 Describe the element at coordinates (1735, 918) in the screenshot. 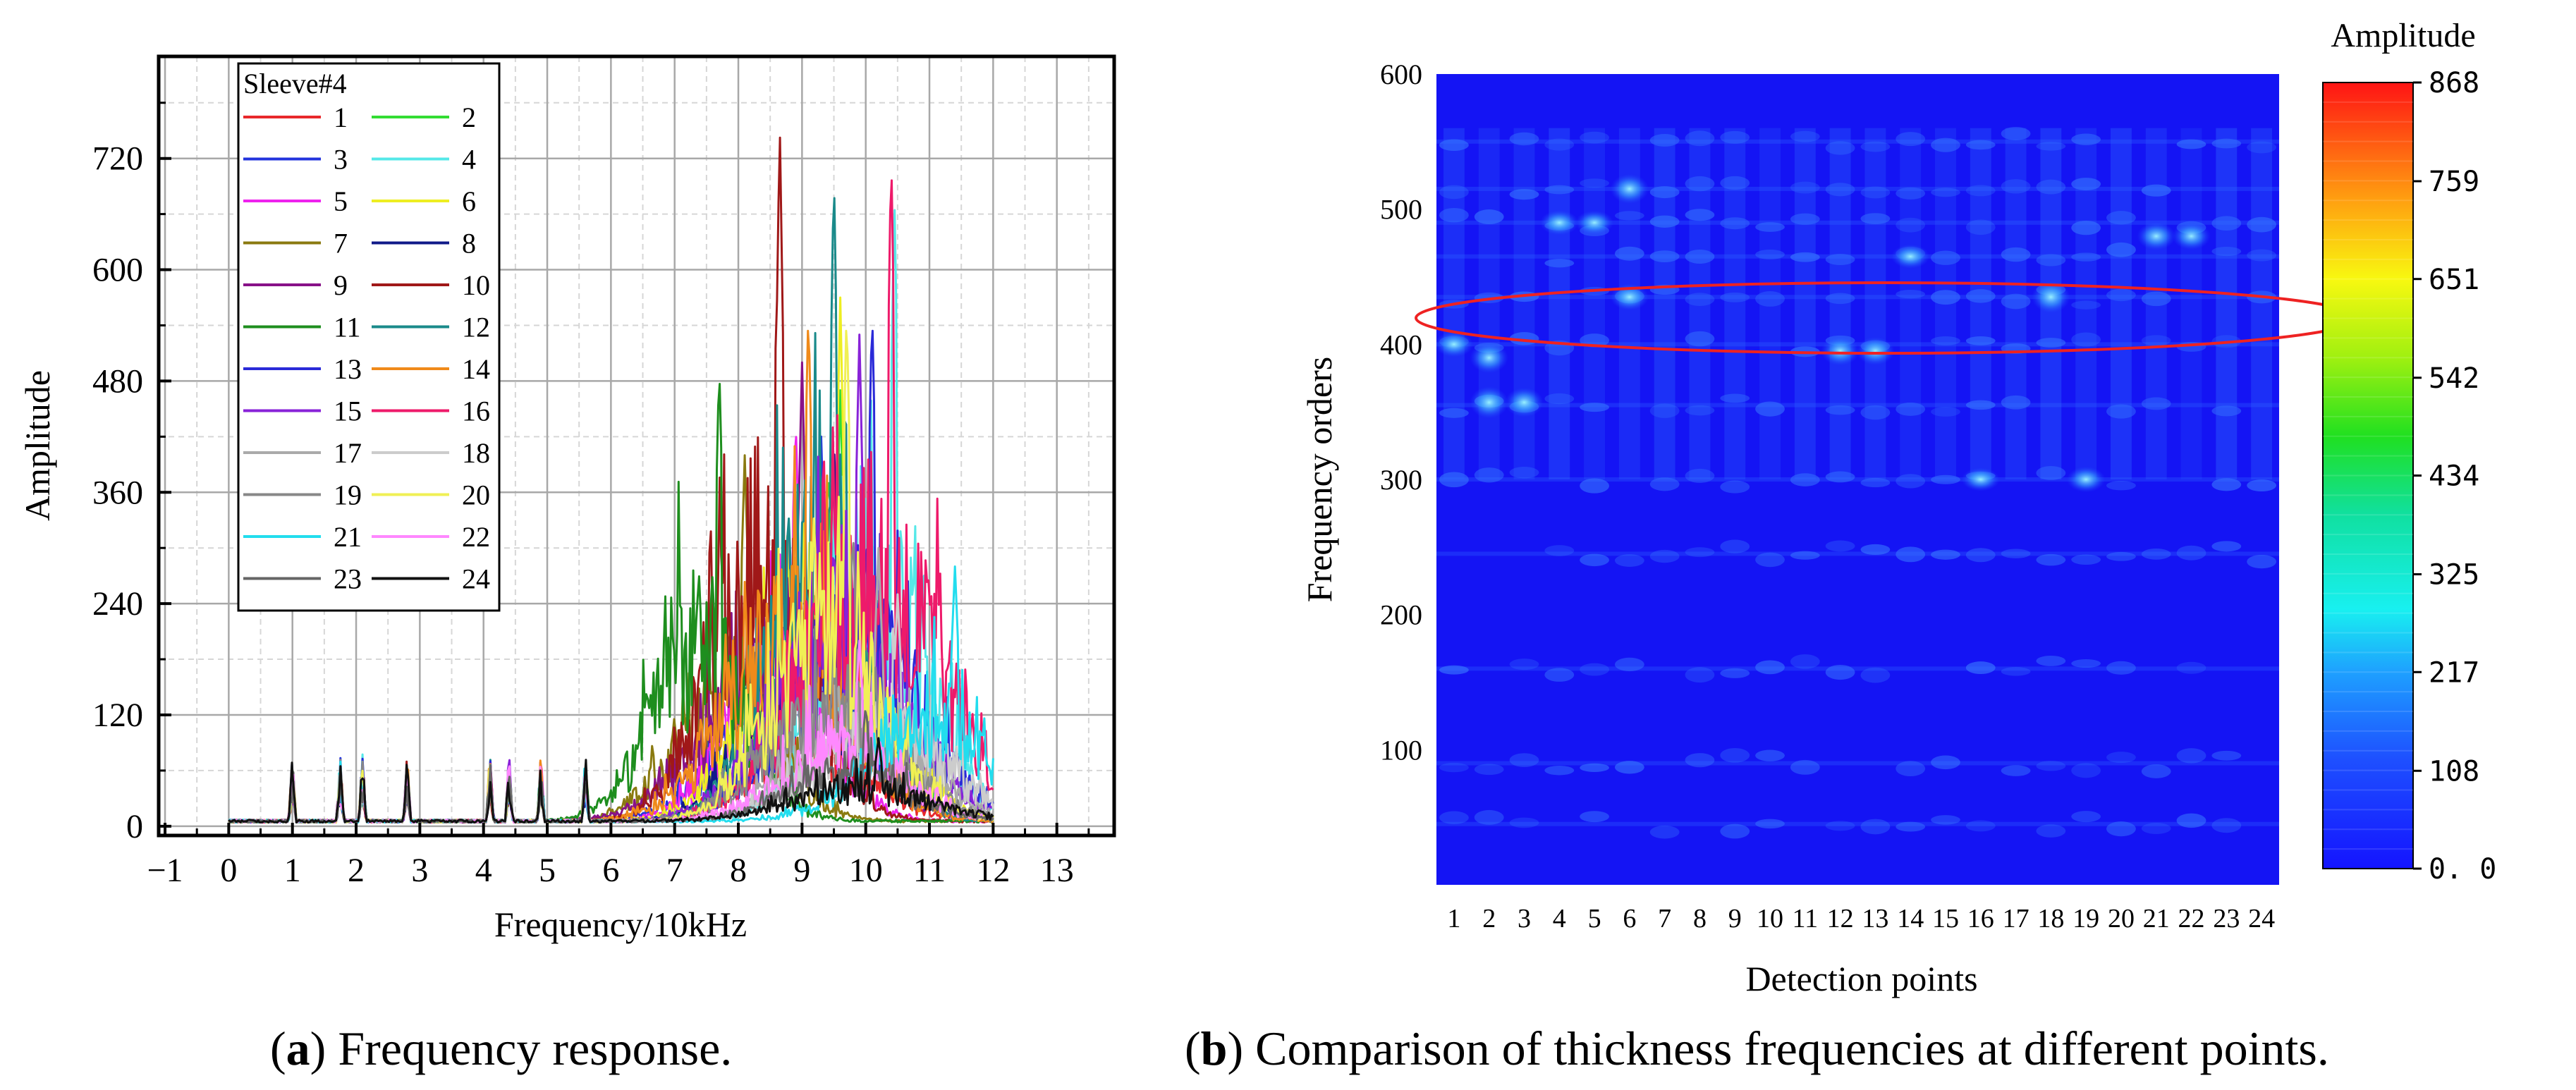

I see `heatmap-x-tick-label: 9` at that location.